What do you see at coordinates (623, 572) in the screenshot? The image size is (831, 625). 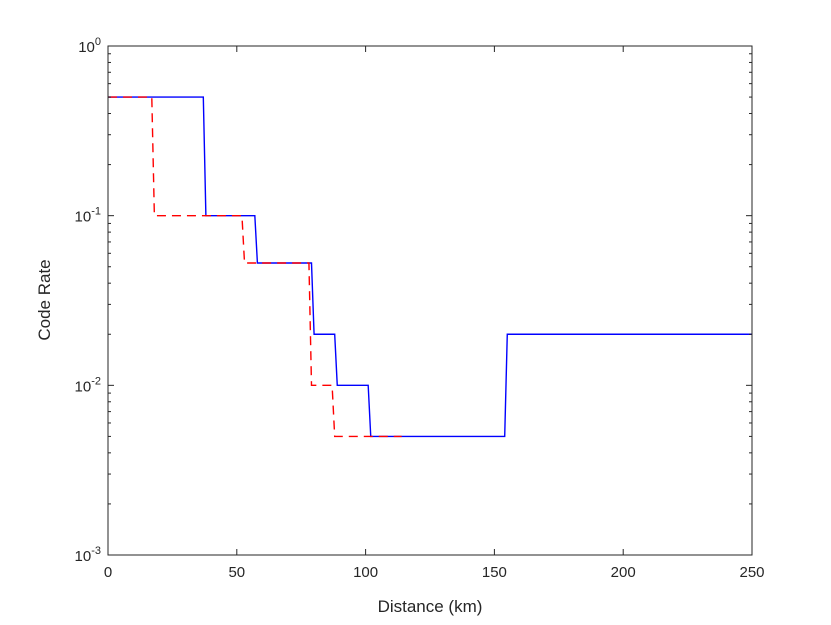 I see `x-tick-label: 200` at bounding box center [623, 572].